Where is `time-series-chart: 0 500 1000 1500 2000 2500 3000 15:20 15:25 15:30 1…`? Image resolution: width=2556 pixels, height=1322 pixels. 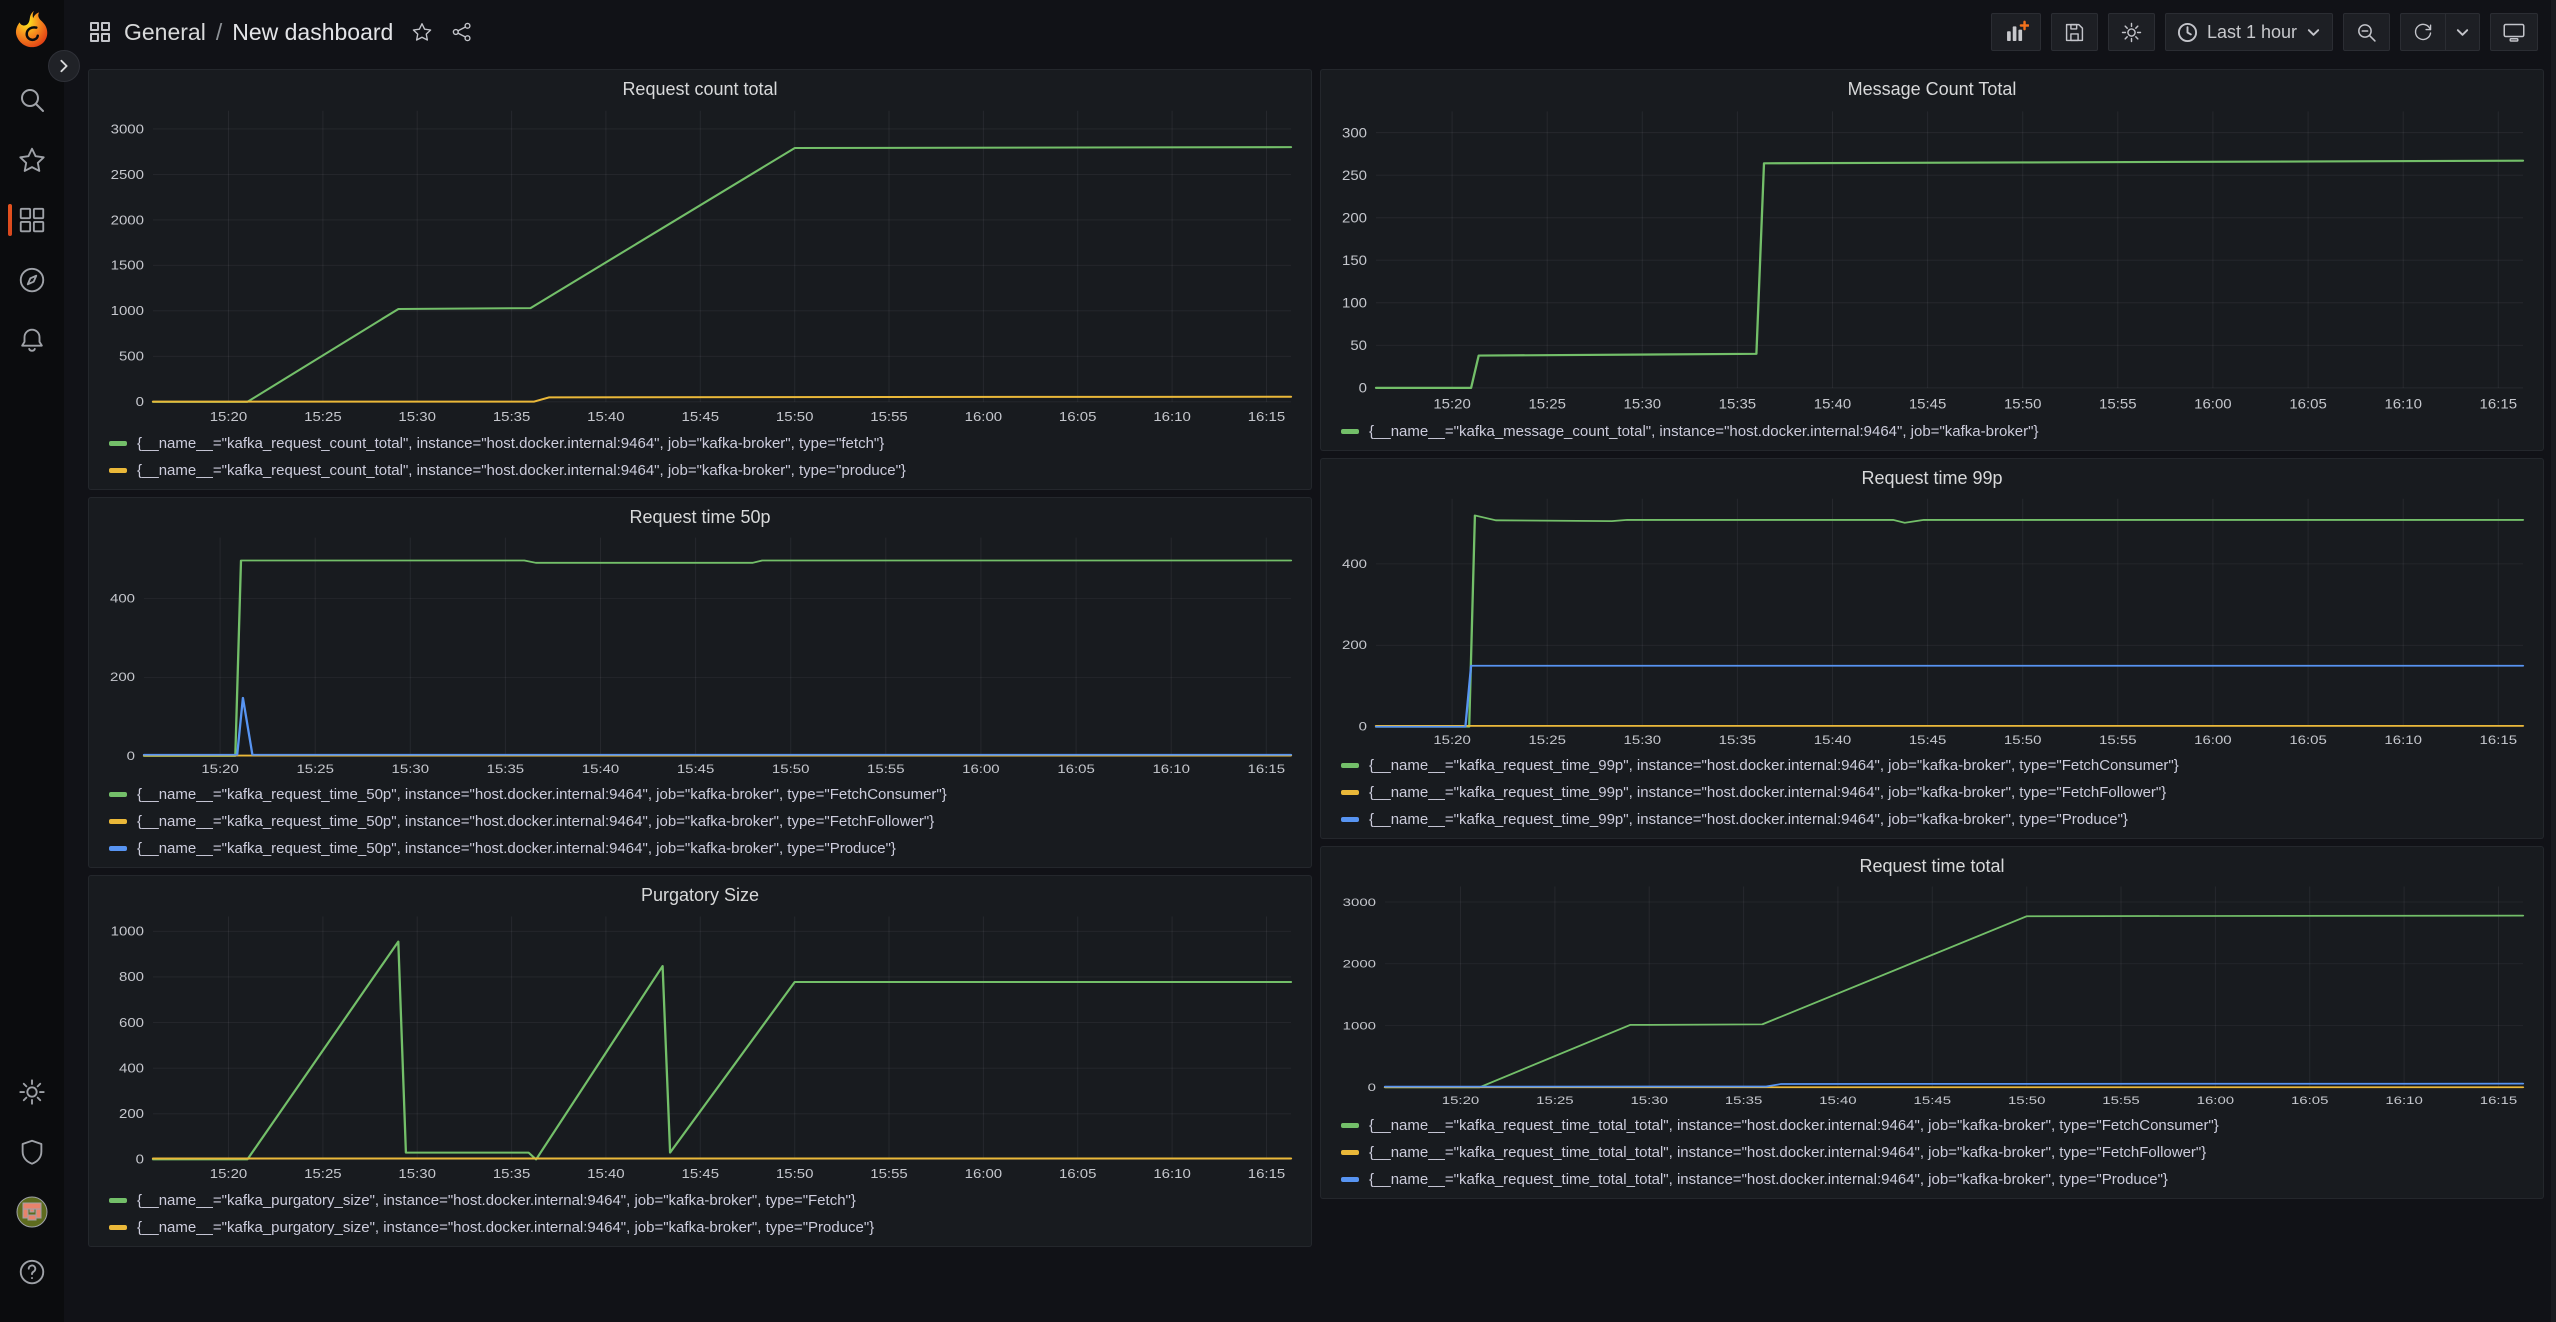 time-series-chart: 0 500 1000 1500 2000 2500 3000 15:20 15:25 15:30 1… is located at coordinates (700, 265).